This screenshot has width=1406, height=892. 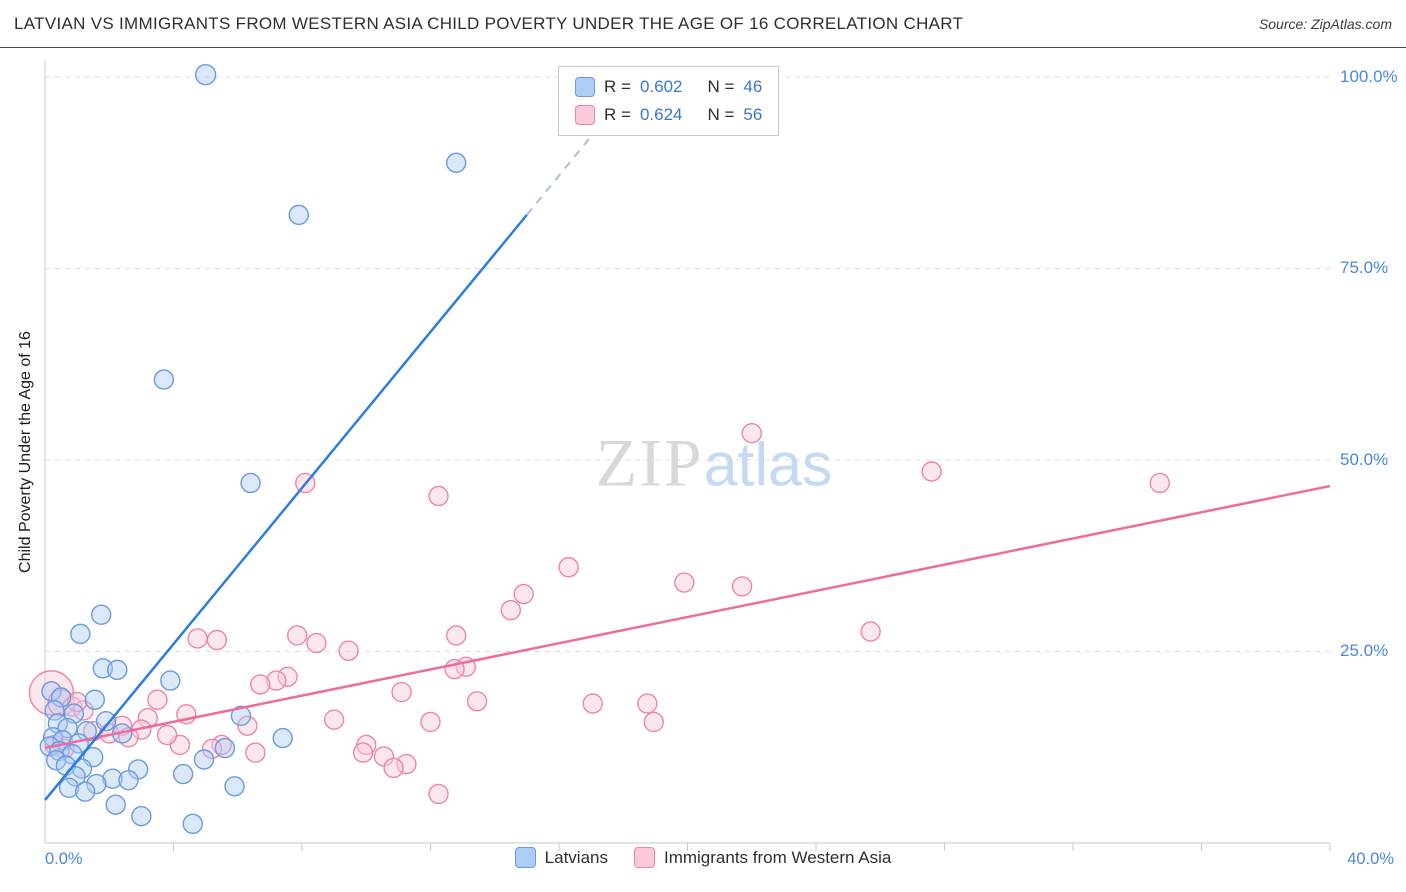 What do you see at coordinates (768, 464) in the screenshot?
I see `watermark-atlas-text: atlas` at bounding box center [768, 464].